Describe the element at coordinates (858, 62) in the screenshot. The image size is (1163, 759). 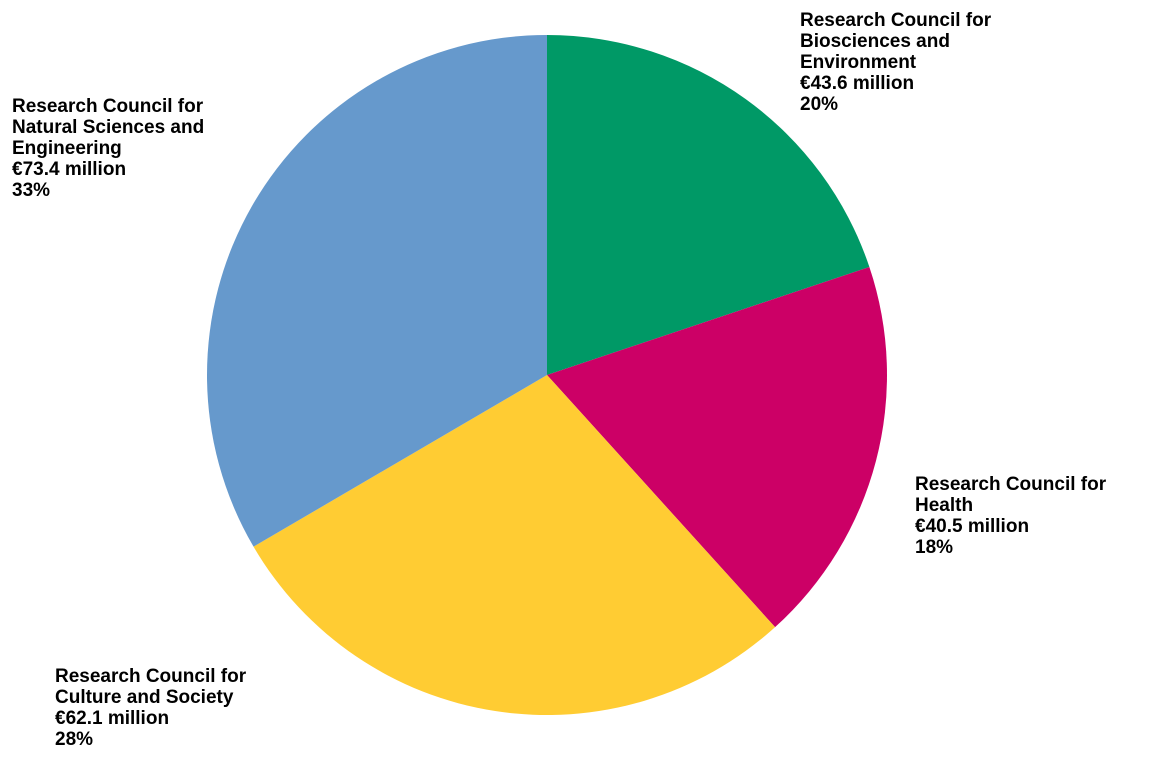
I see `slice-label-line: Environment` at that location.